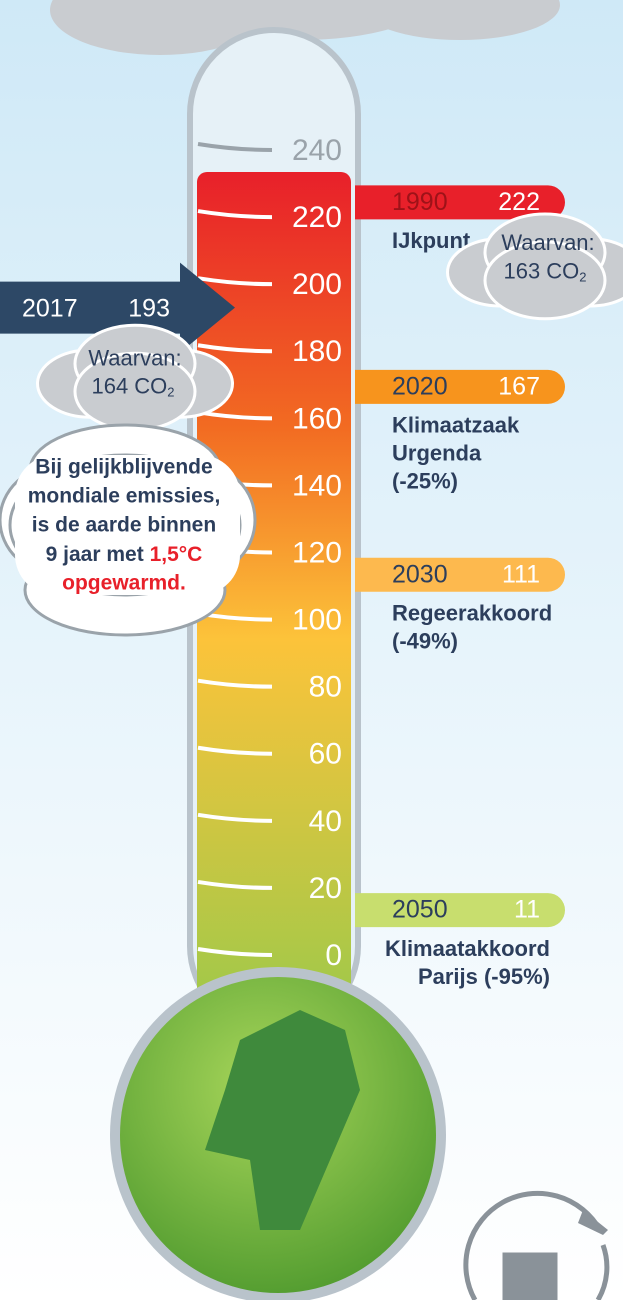  Describe the element at coordinates (129, 385) in the screenshot. I see `current-note-amount-text: 164 CO` at that location.